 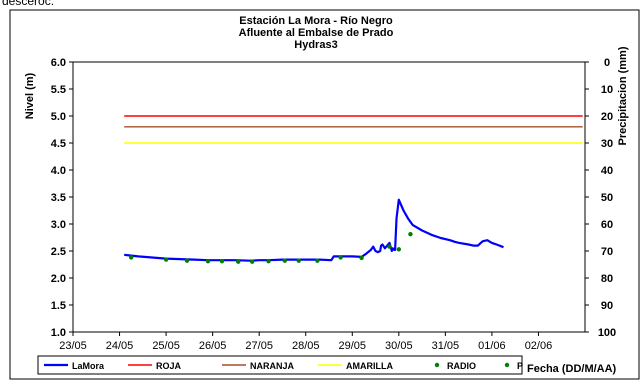 I want to click on y-tick-label: 2.5, so click(x=58, y=252).